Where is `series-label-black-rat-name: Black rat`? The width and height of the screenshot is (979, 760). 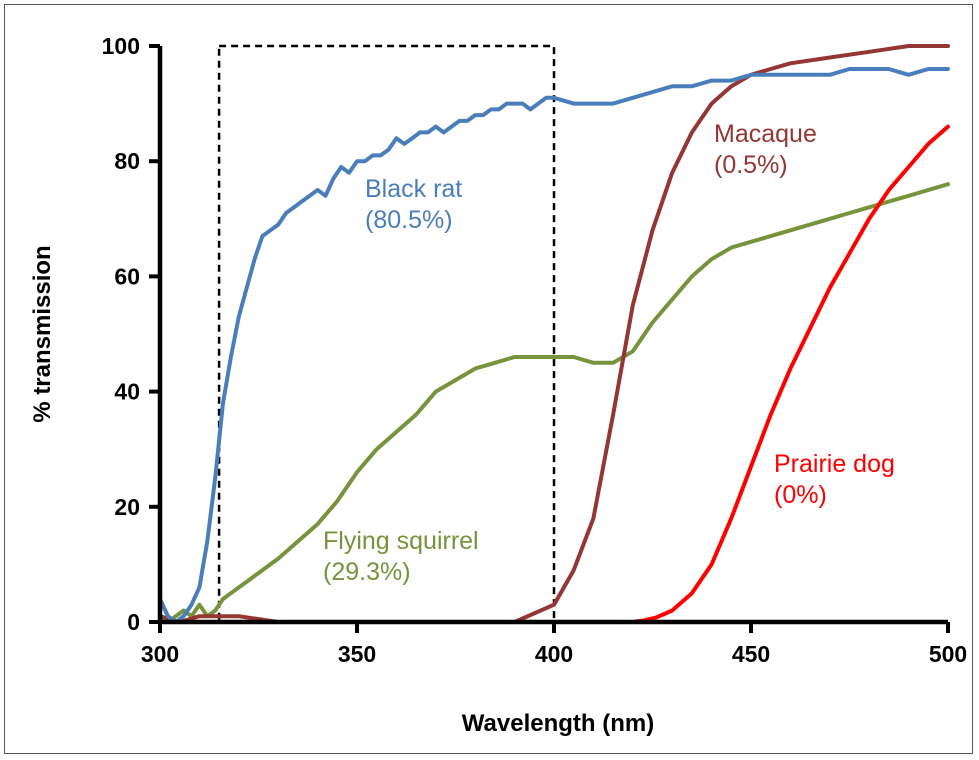 series-label-black-rat-name: Black rat is located at coordinates (413, 189).